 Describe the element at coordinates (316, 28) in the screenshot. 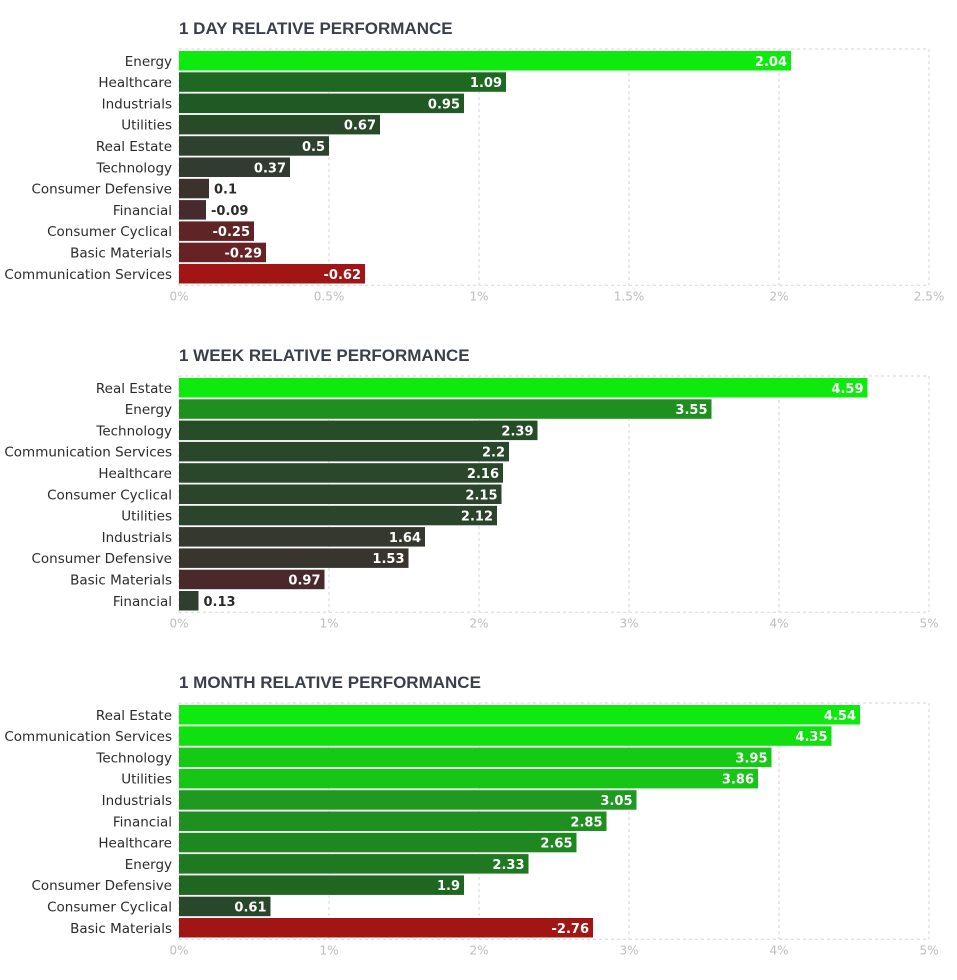

I see `chart-title: 1 DAY RELATIVE PERFORMANCE` at that location.